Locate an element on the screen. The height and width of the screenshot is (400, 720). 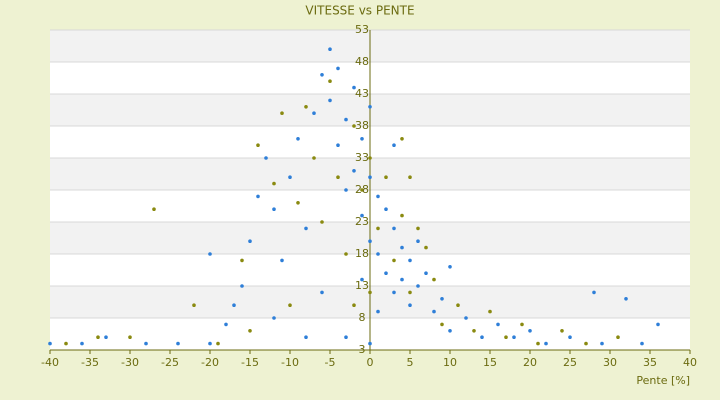
y-tick-label: 38 is located at coordinates (362, 125).